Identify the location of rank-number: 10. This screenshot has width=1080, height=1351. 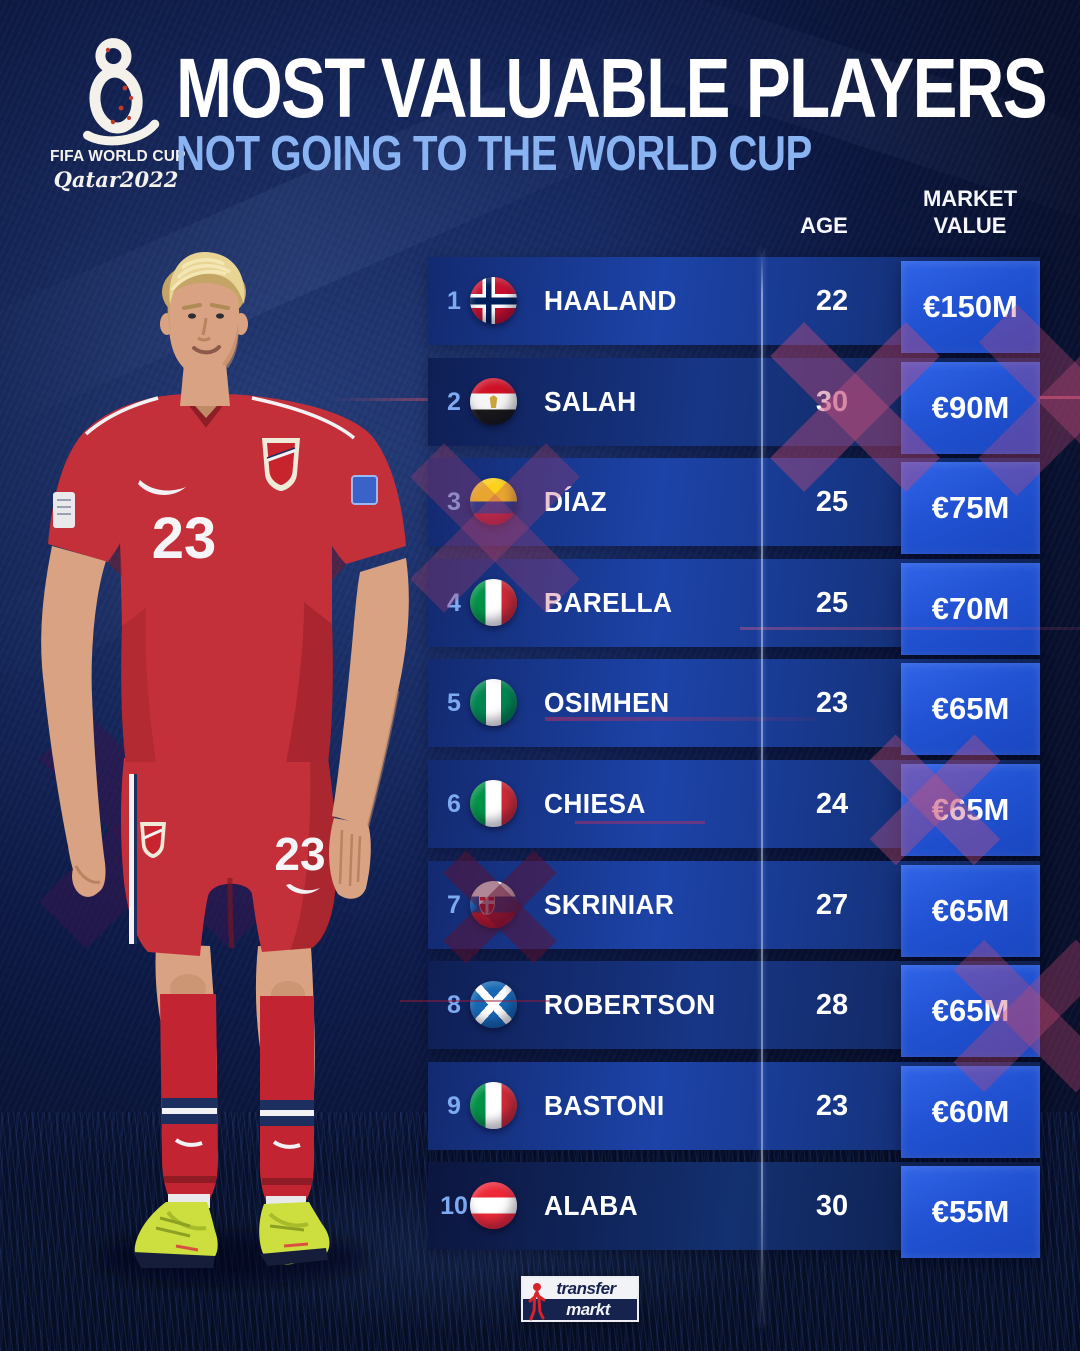
(454, 1205).